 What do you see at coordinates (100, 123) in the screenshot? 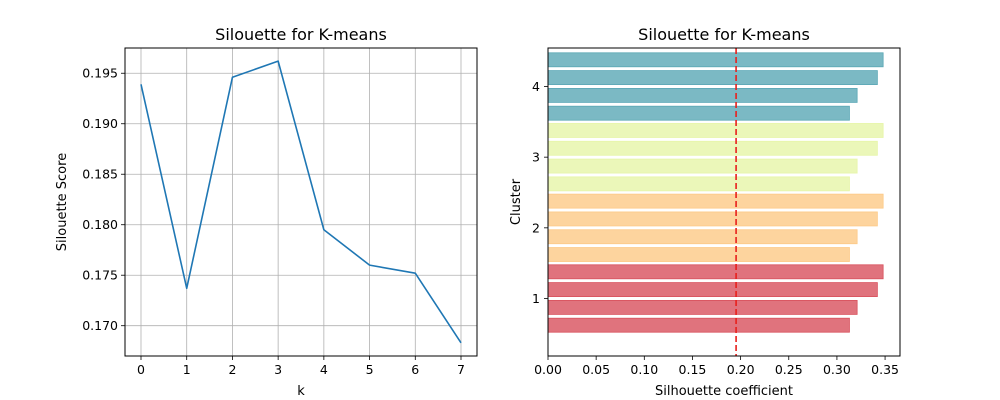
I see `left-y-tick-label: 0.190` at bounding box center [100, 123].